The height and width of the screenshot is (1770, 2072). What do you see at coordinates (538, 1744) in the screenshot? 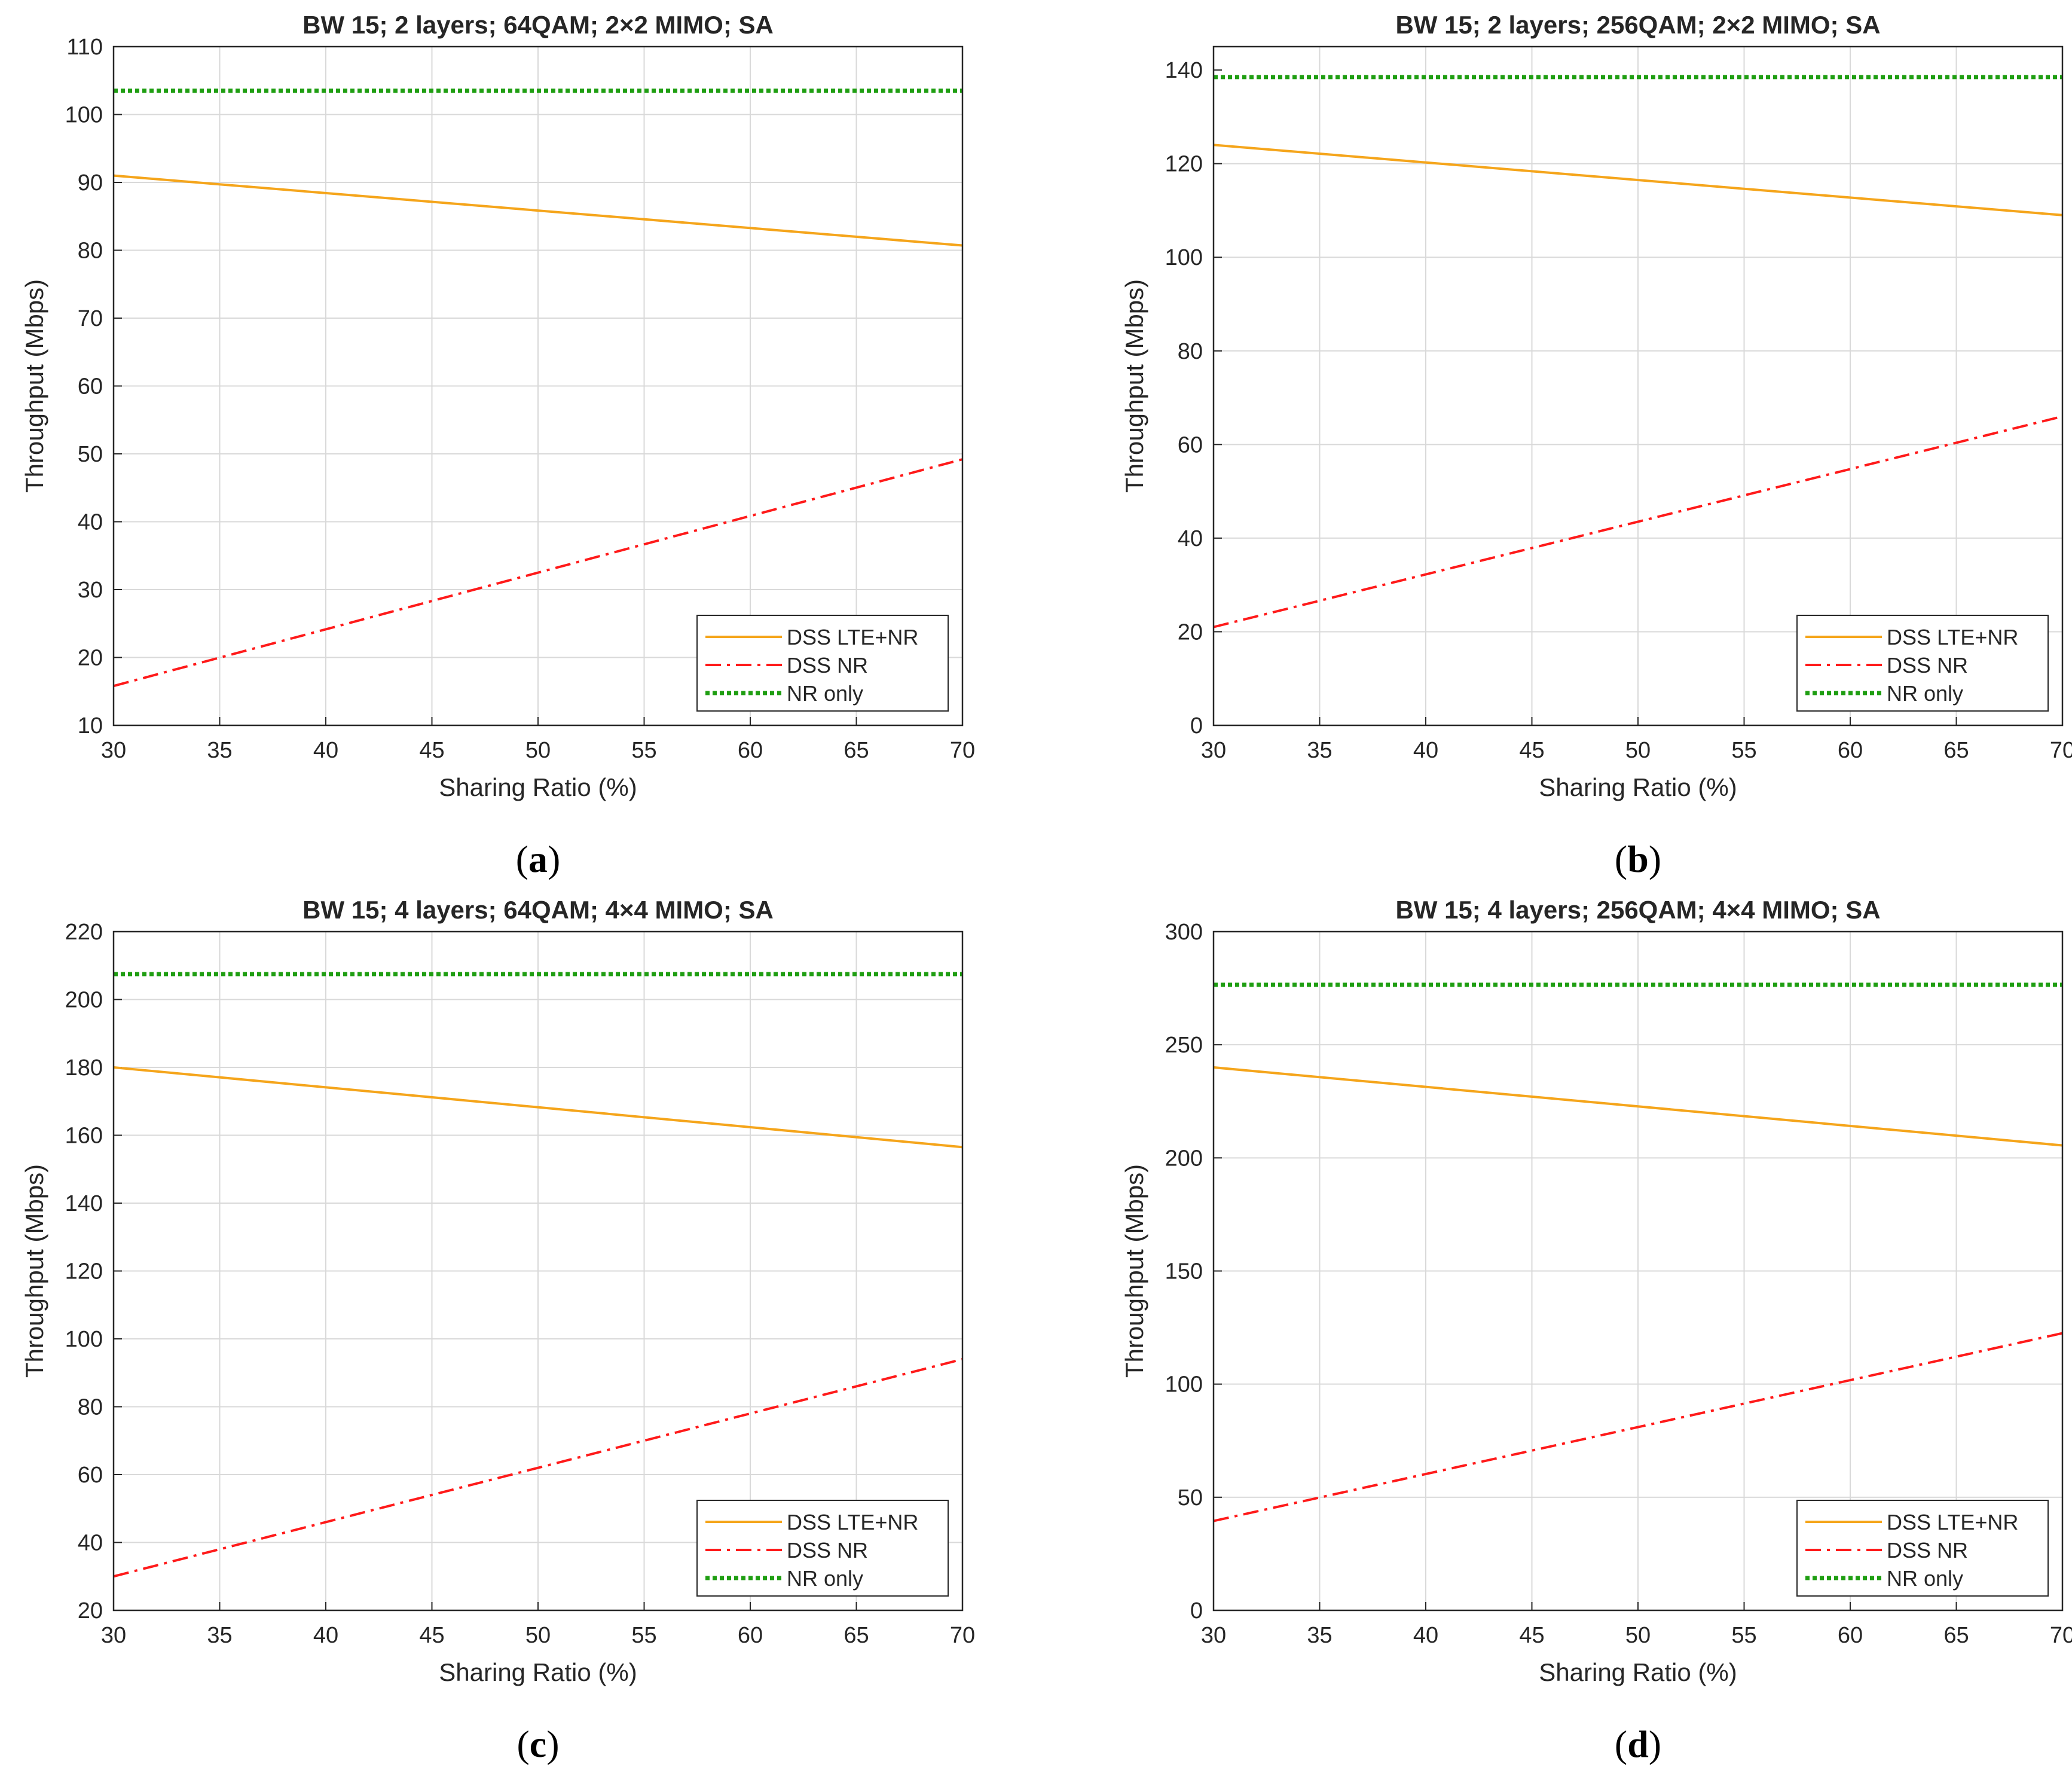
I see `panel-caption: (c)` at bounding box center [538, 1744].